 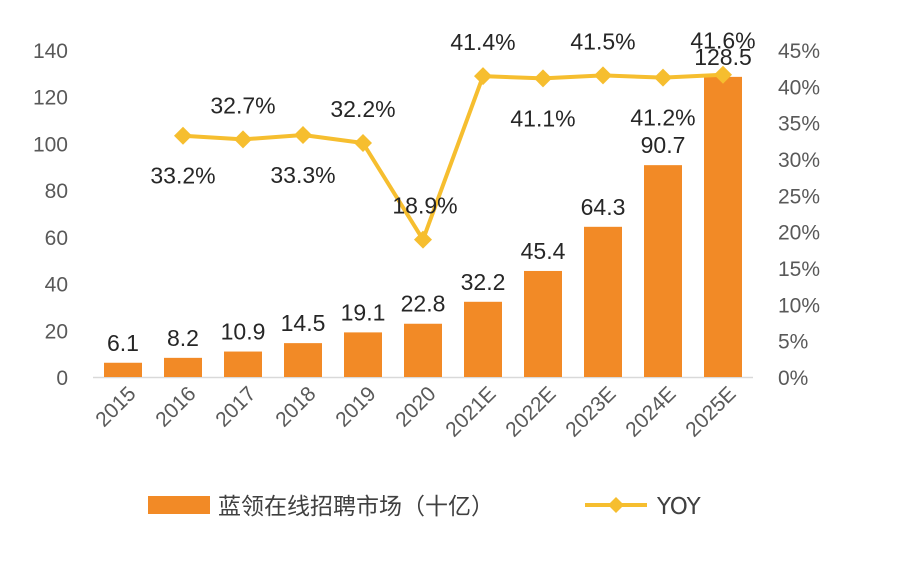 What do you see at coordinates (50, 98) in the screenshot?
I see `left-tick-label: 120` at bounding box center [50, 98].